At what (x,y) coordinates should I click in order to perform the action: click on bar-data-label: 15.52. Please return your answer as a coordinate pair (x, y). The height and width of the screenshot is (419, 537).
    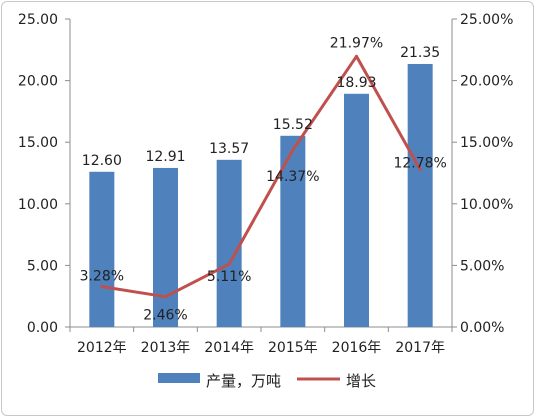
    Looking at the image, I should click on (293, 125).